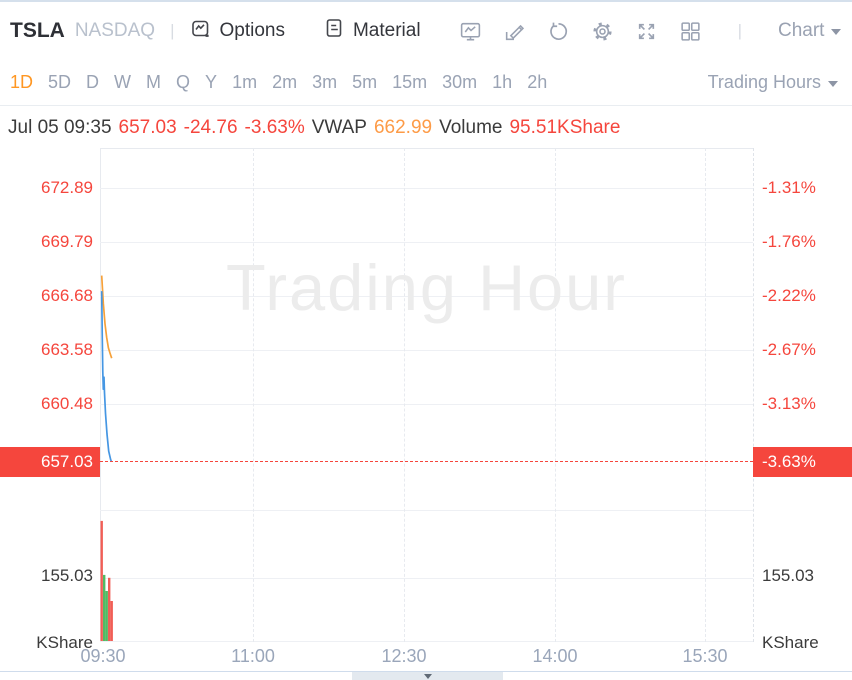 This screenshot has width=852, height=680. I want to click on watermark-text: Trading Hour, so click(426, 287).